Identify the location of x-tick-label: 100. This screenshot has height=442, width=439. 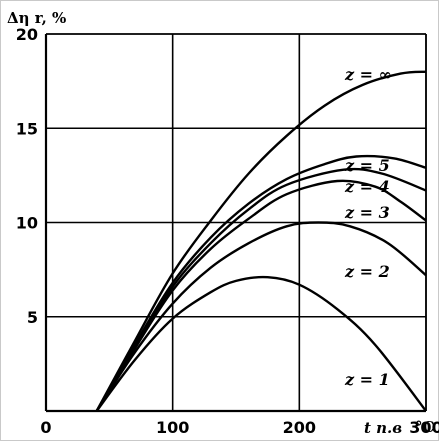
(172, 427).